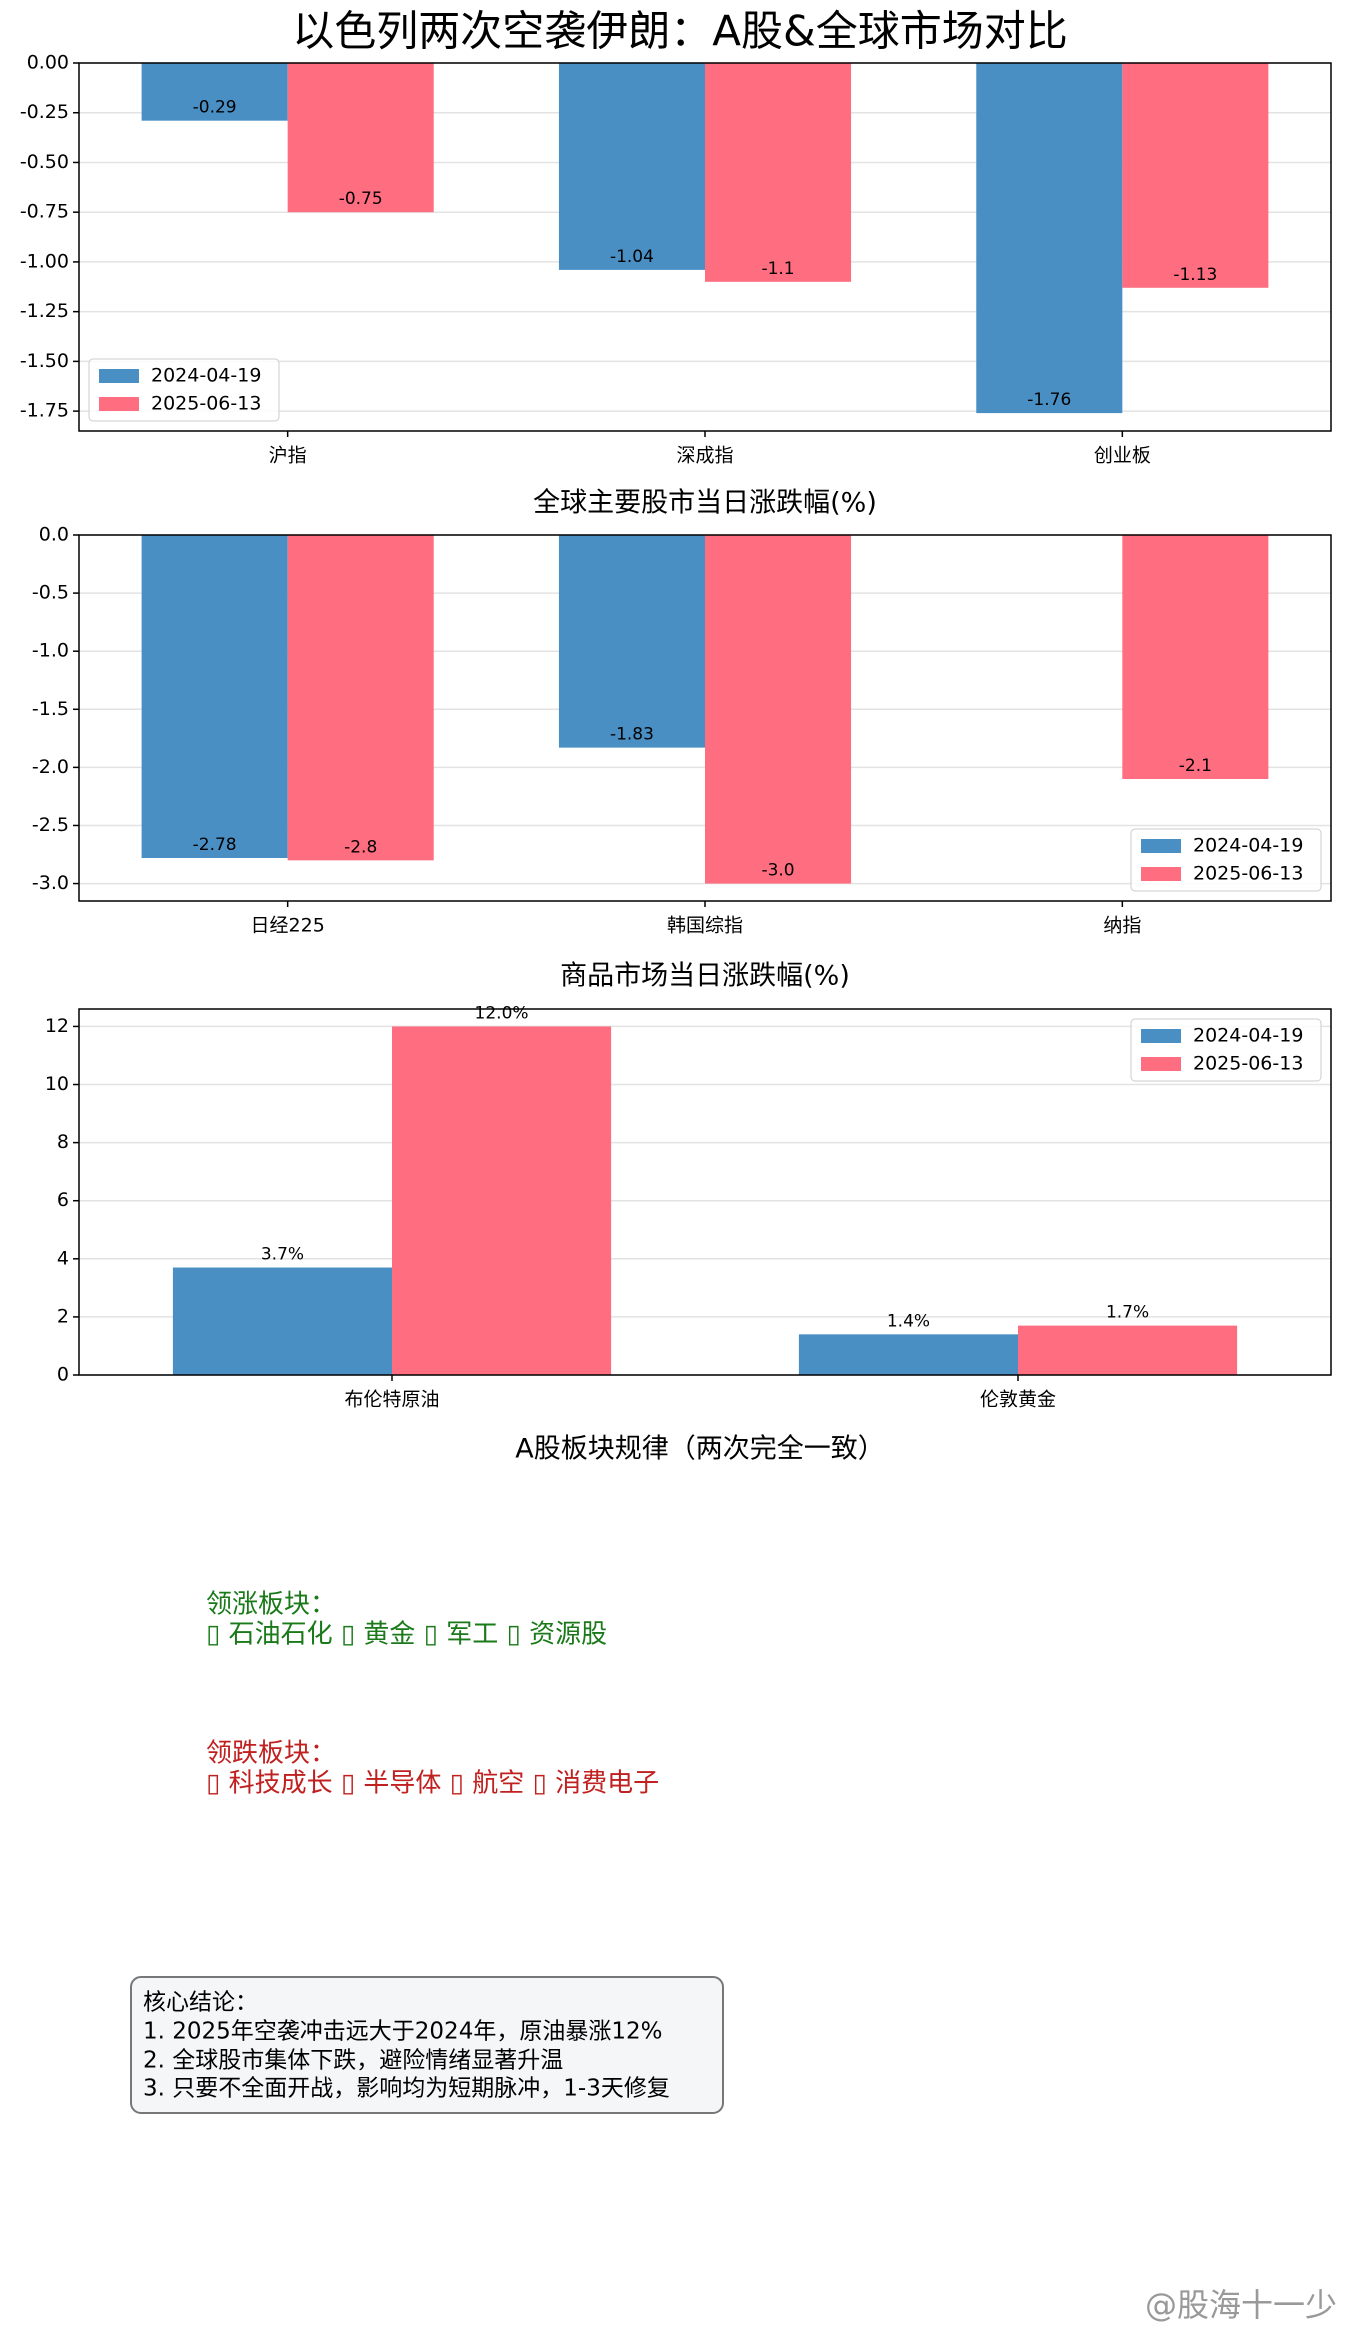  I want to click on x-tick-label: 创业板, so click(1122, 456).